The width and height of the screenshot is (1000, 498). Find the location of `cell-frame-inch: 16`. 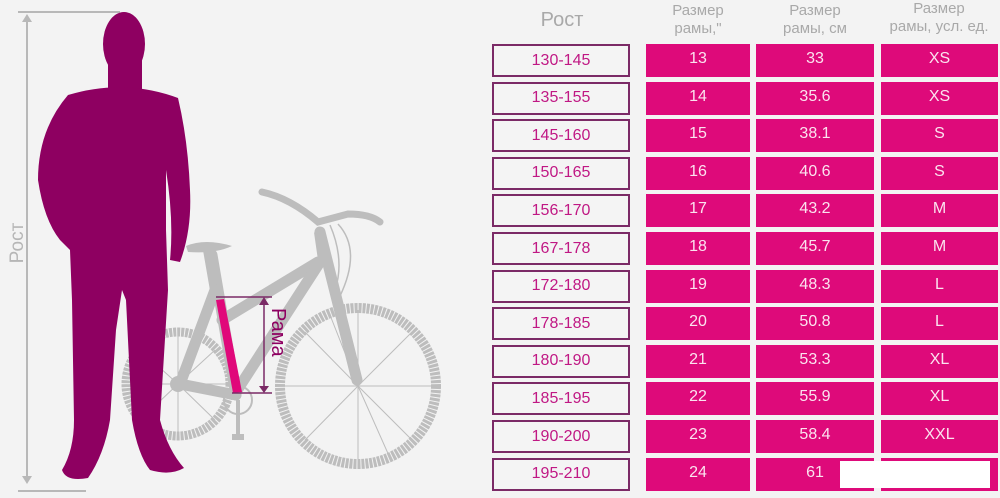

cell-frame-inch: 16 is located at coordinates (698, 173).